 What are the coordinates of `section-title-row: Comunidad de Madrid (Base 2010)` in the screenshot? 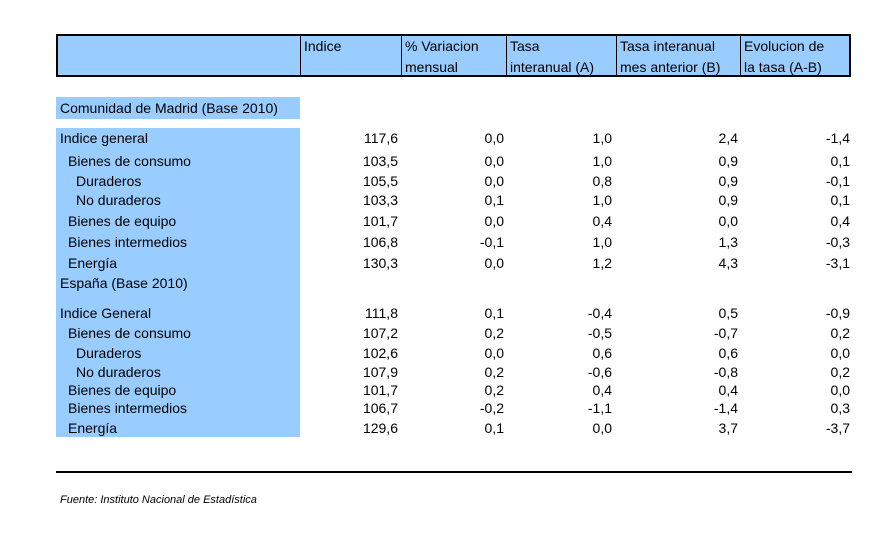 It's located at (445, 108).